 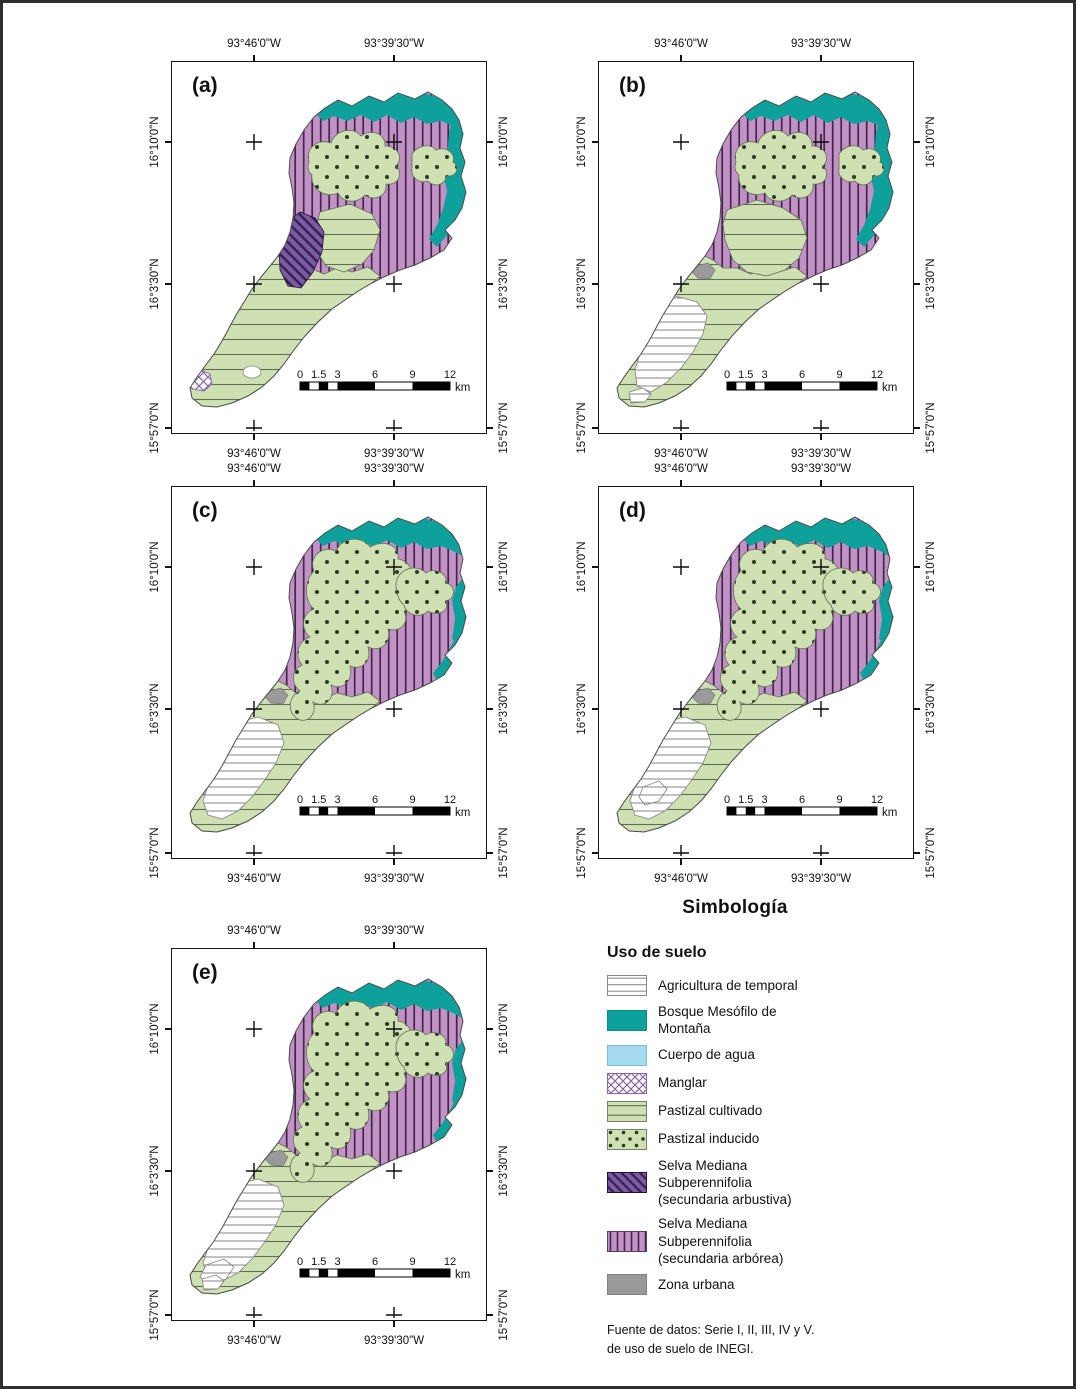 What do you see at coordinates (735, 1111) in the screenshot?
I see `legend-item-pastizal-cultivado: Pastizal cultivado` at bounding box center [735, 1111].